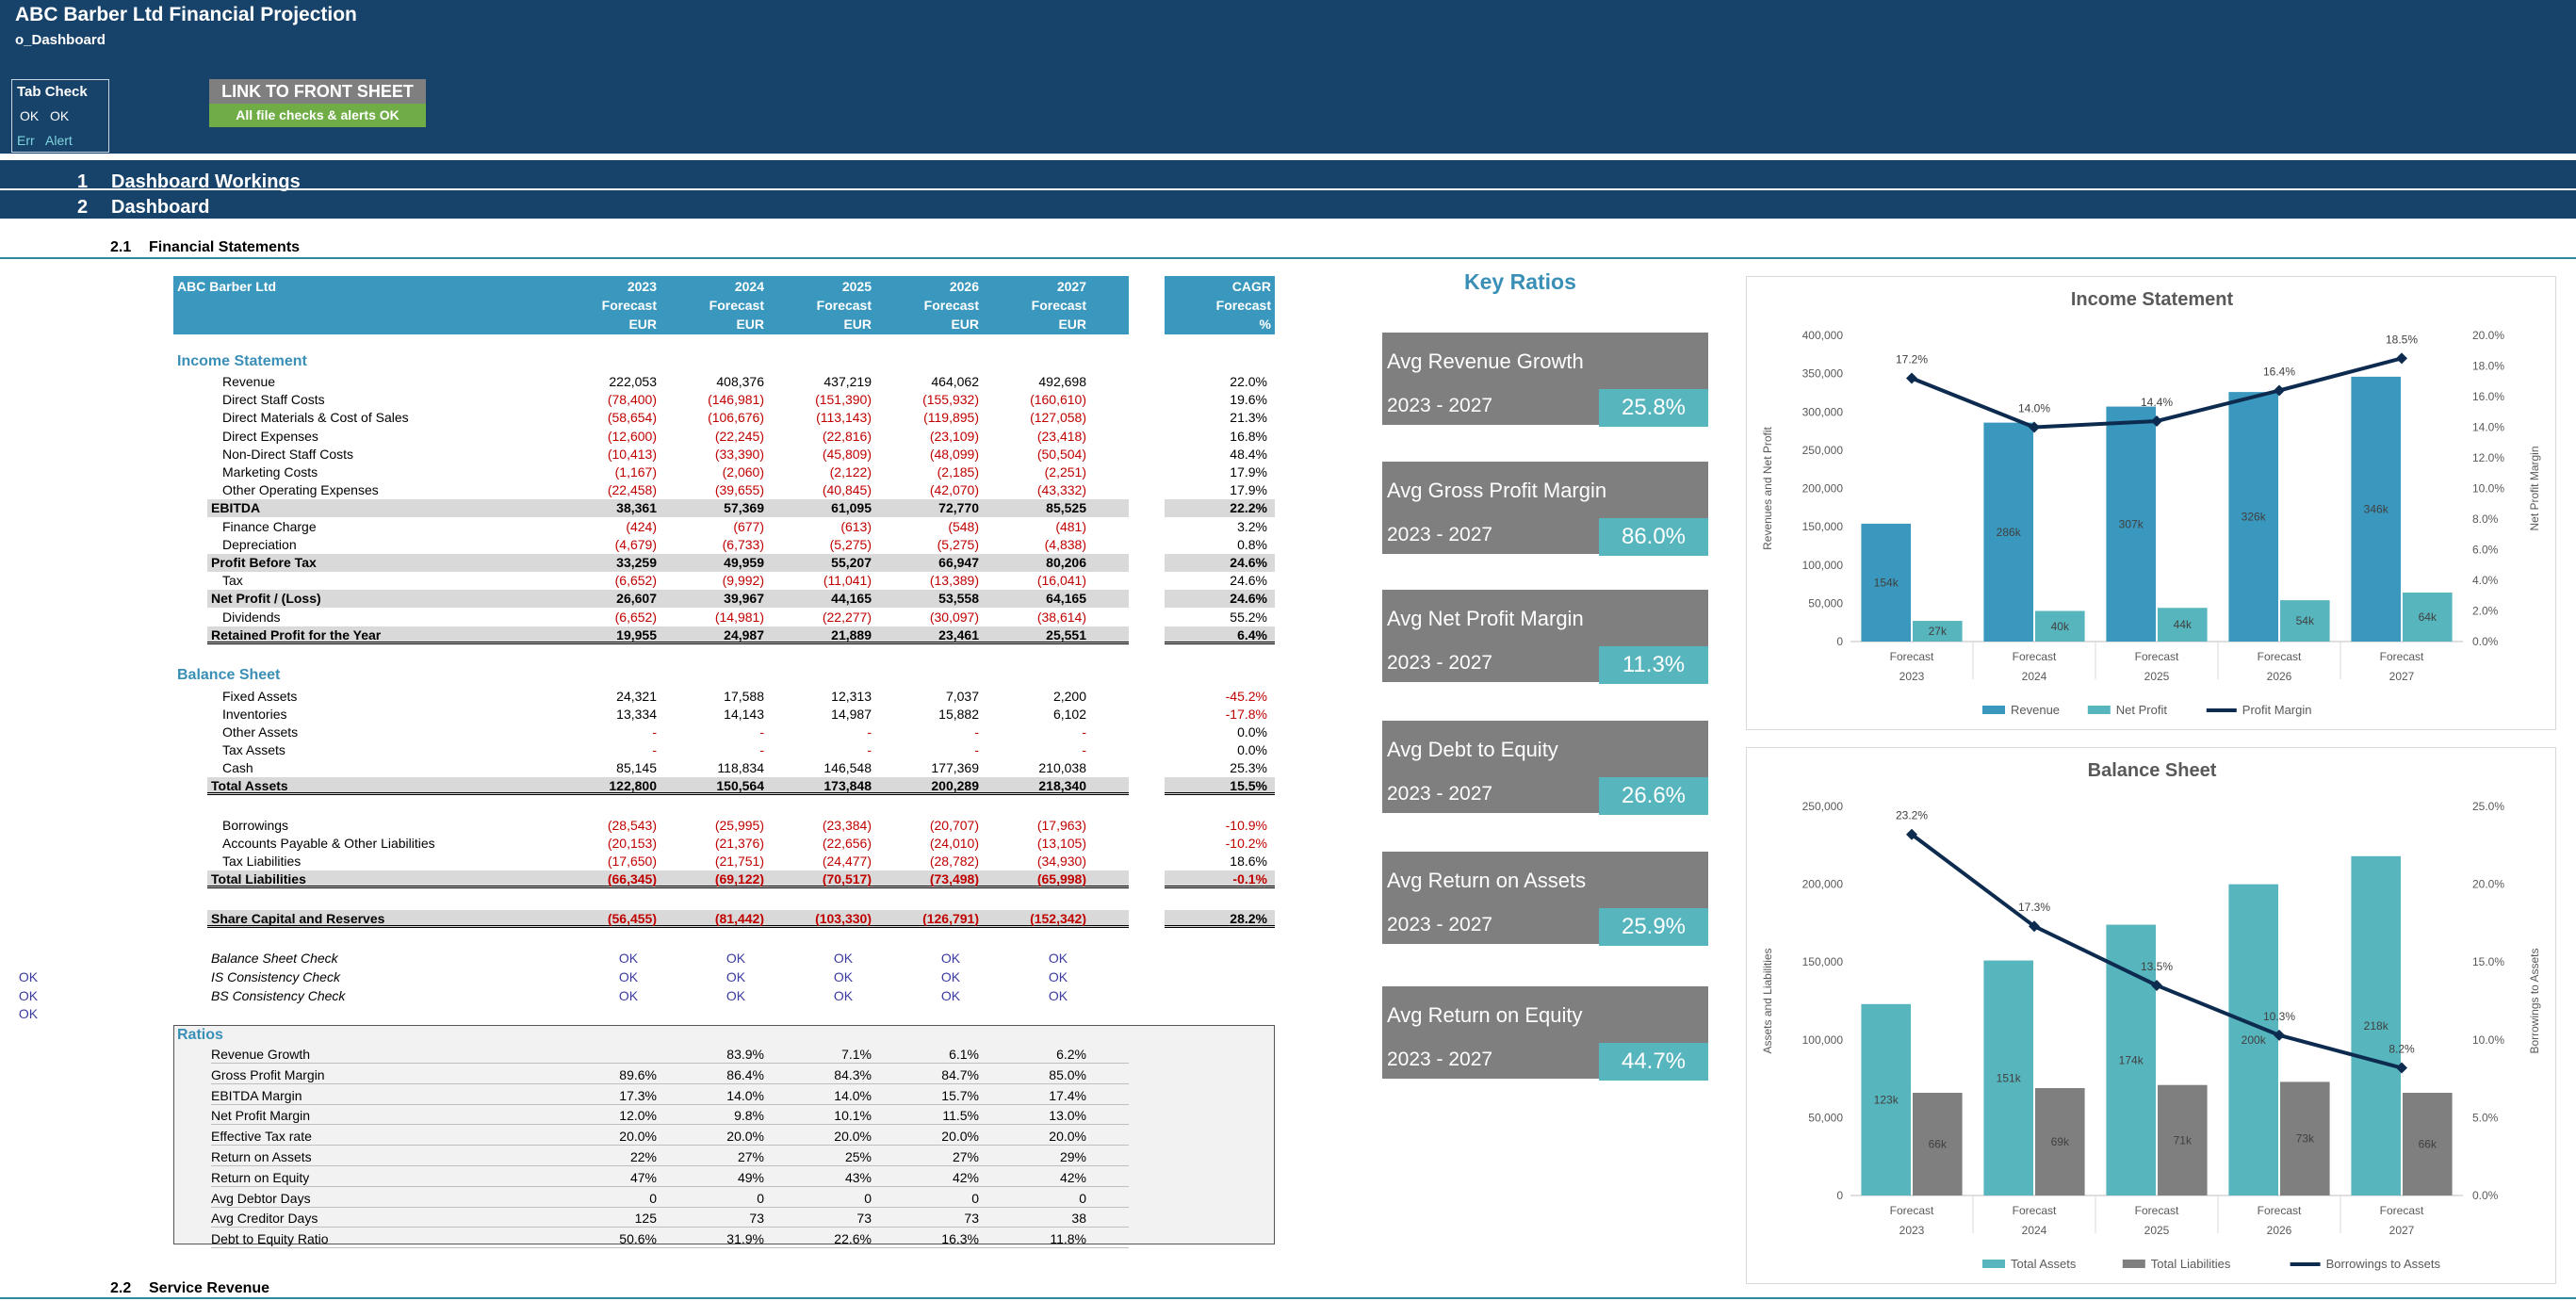 This screenshot has height=1301, width=2576. Describe the element at coordinates (2008, 1077) in the screenshot. I see `bar-total-assets` at that location.